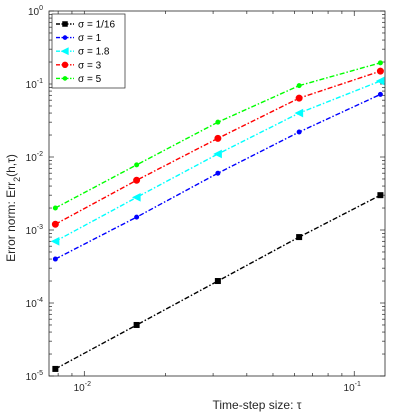 This screenshot has width=415, height=415. I want to click on y-tick-label: 10⁻³, so click(34, 230).